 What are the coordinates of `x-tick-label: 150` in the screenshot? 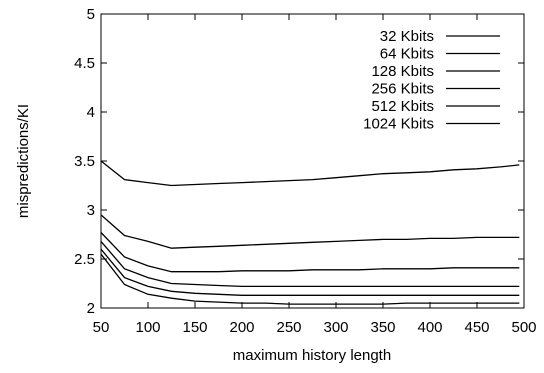 It's located at (194, 327).